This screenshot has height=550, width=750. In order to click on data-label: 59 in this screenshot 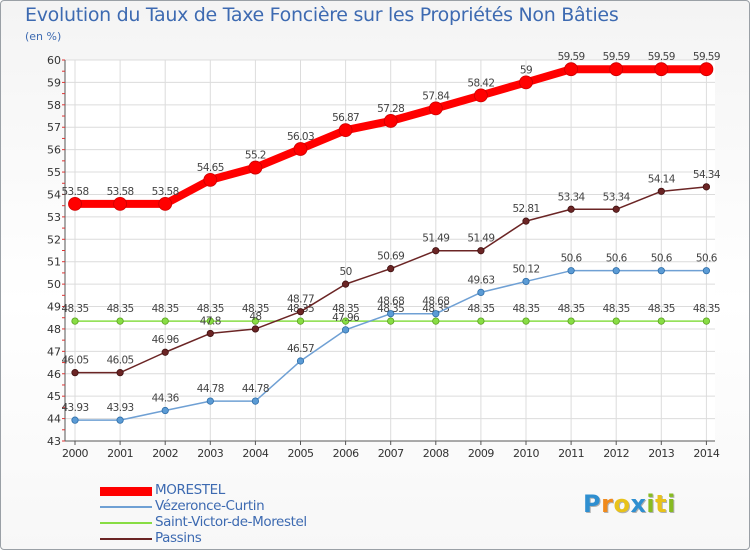, I will do `click(526, 70)`.